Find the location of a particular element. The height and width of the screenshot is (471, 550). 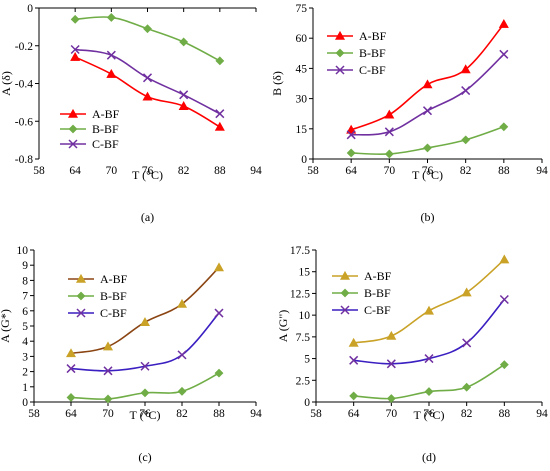

panel-label: (b) is located at coordinates (428, 217).